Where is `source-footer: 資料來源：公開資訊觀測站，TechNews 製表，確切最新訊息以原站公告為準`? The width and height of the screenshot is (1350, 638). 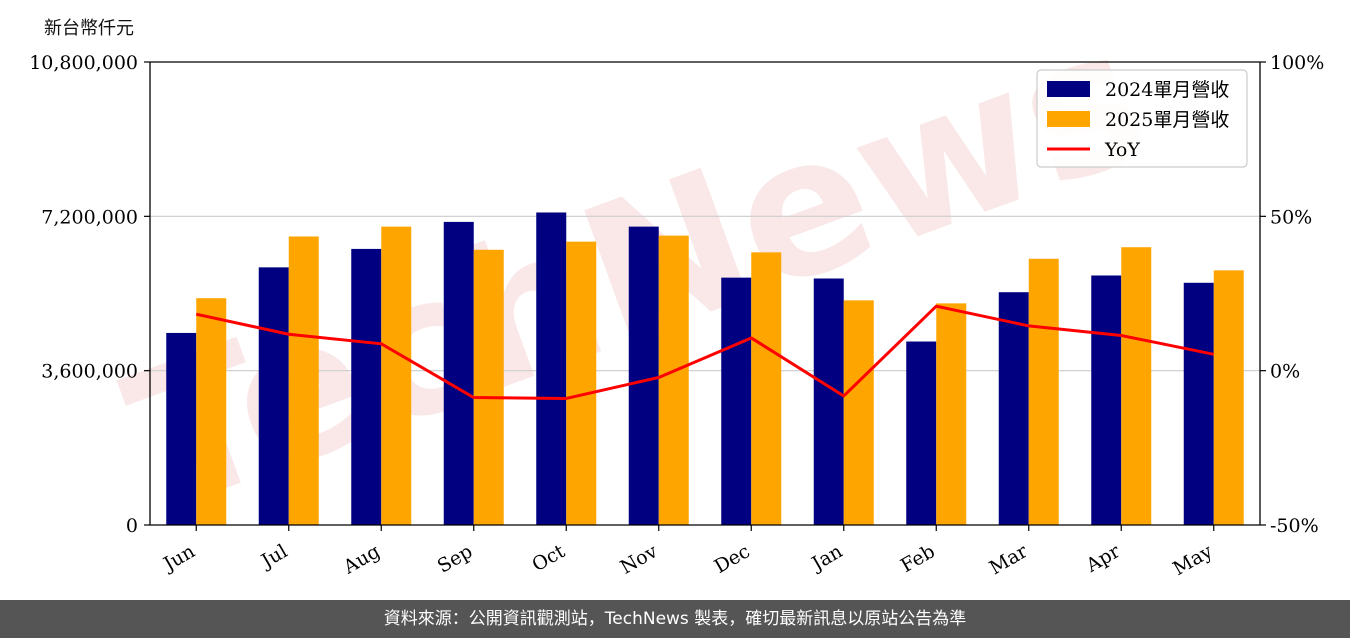
source-footer: 資料來源：公開資訊觀測站，TechNews 製表，確切最新訊息以原站公告為準 is located at coordinates (675, 619).